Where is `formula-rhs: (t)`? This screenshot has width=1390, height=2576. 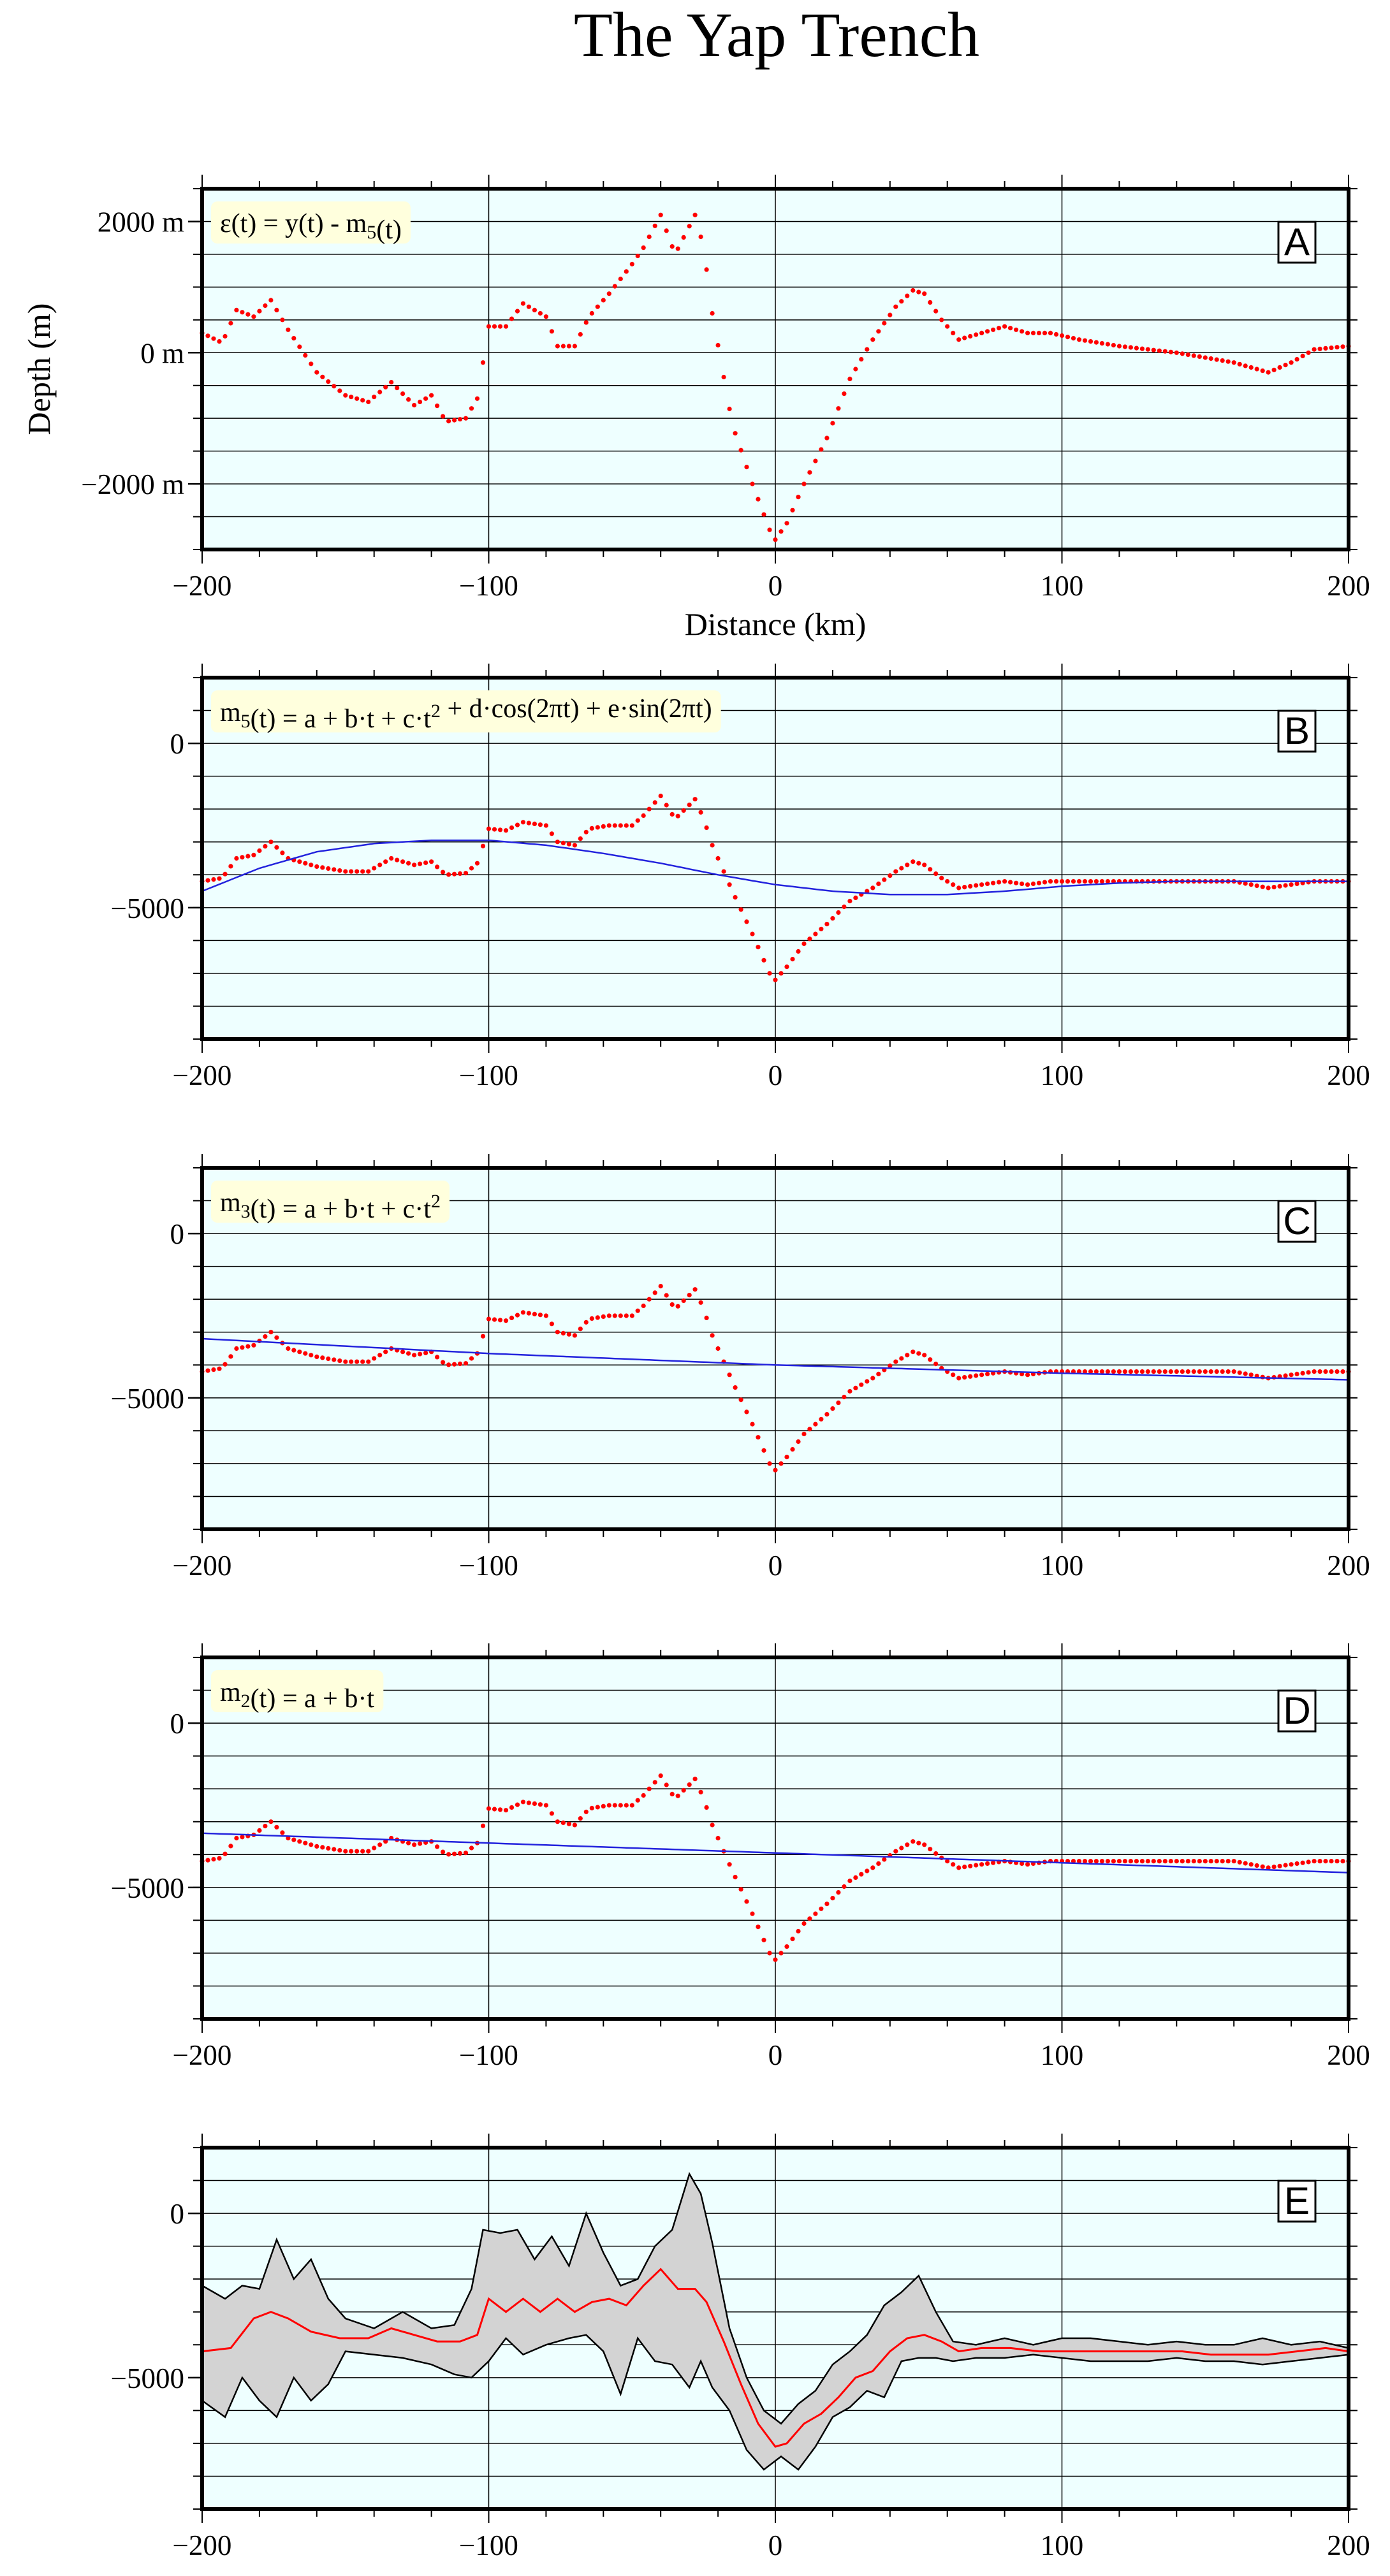
formula-rhs: (t) is located at coordinates (389, 230).